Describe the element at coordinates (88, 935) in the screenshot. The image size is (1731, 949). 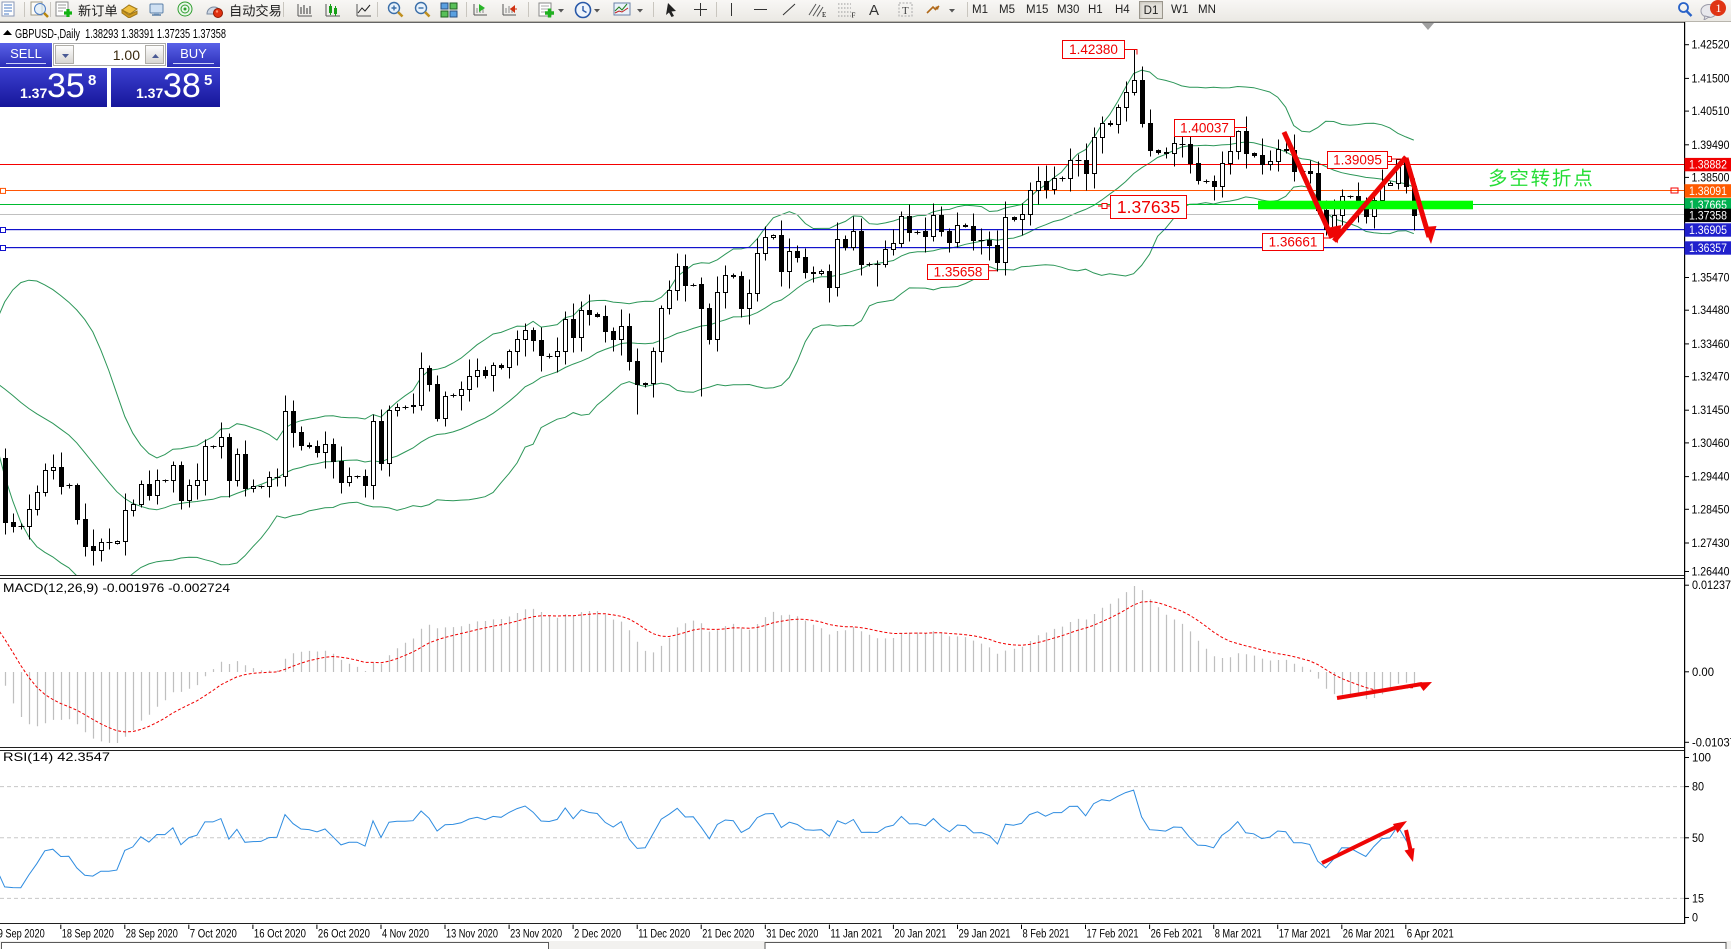
I see `svg-text: 18 Sep 2020` at that location.